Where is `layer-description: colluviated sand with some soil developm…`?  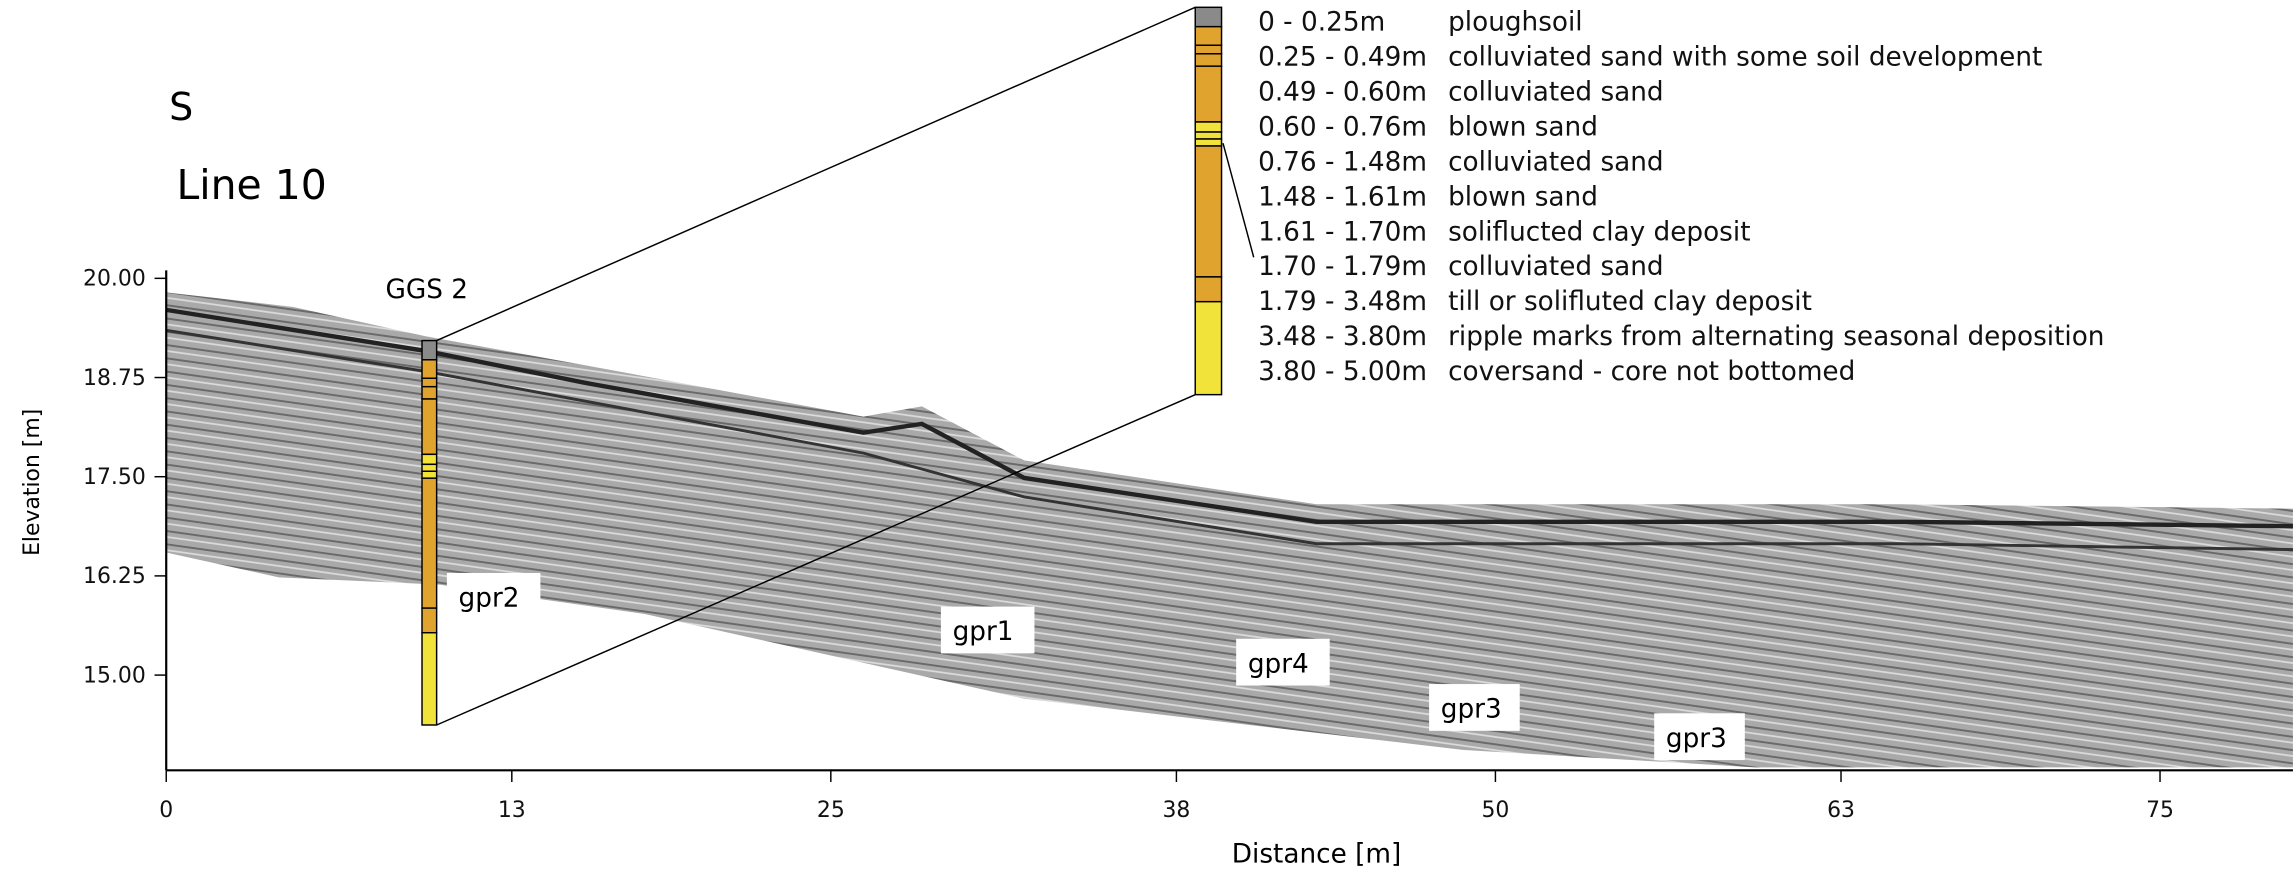
layer-description: colluviated sand with some soil developm… is located at coordinates (1745, 58).